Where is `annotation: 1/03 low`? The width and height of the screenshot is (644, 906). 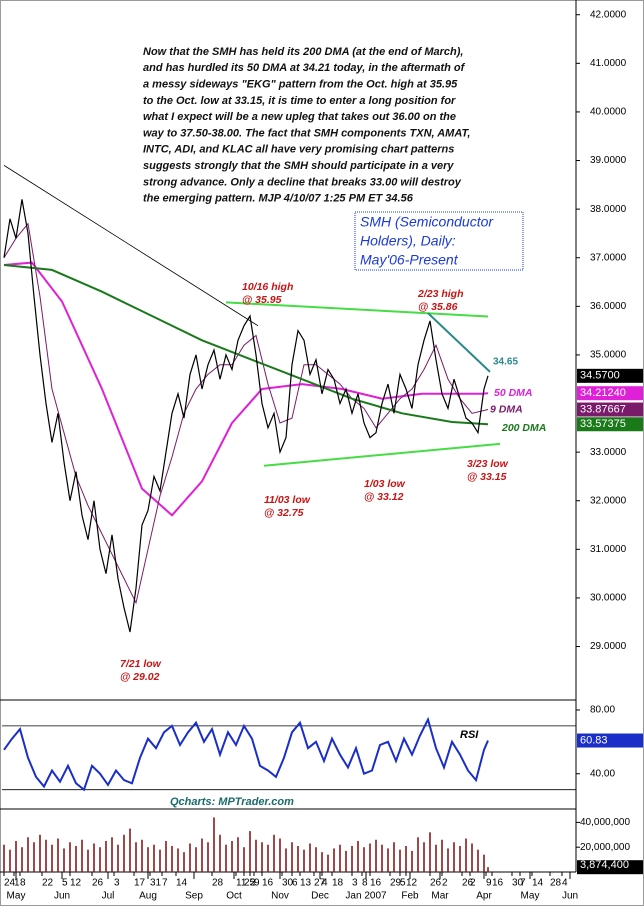 annotation: 1/03 low is located at coordinates (385, 484).